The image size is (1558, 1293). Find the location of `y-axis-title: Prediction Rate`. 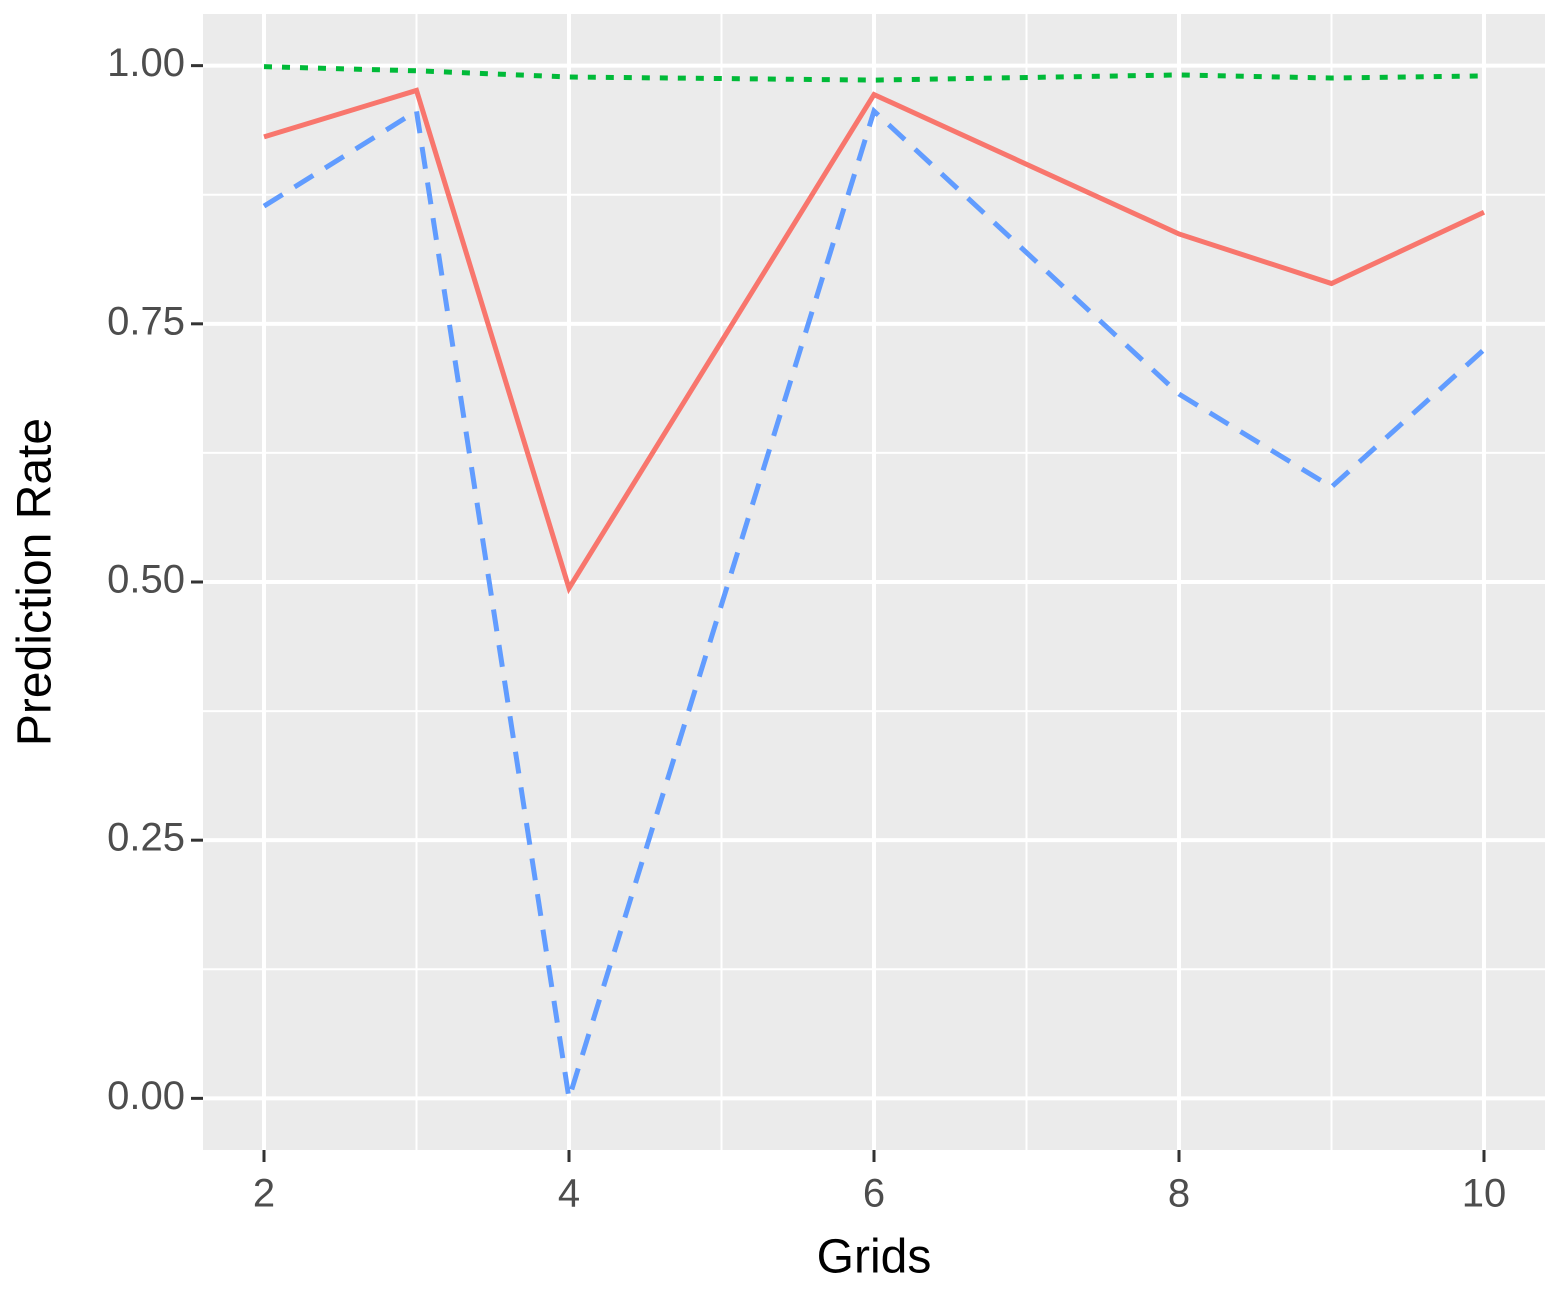

y-axis-title: Prediction Rate is located at coordinates (35, 582).